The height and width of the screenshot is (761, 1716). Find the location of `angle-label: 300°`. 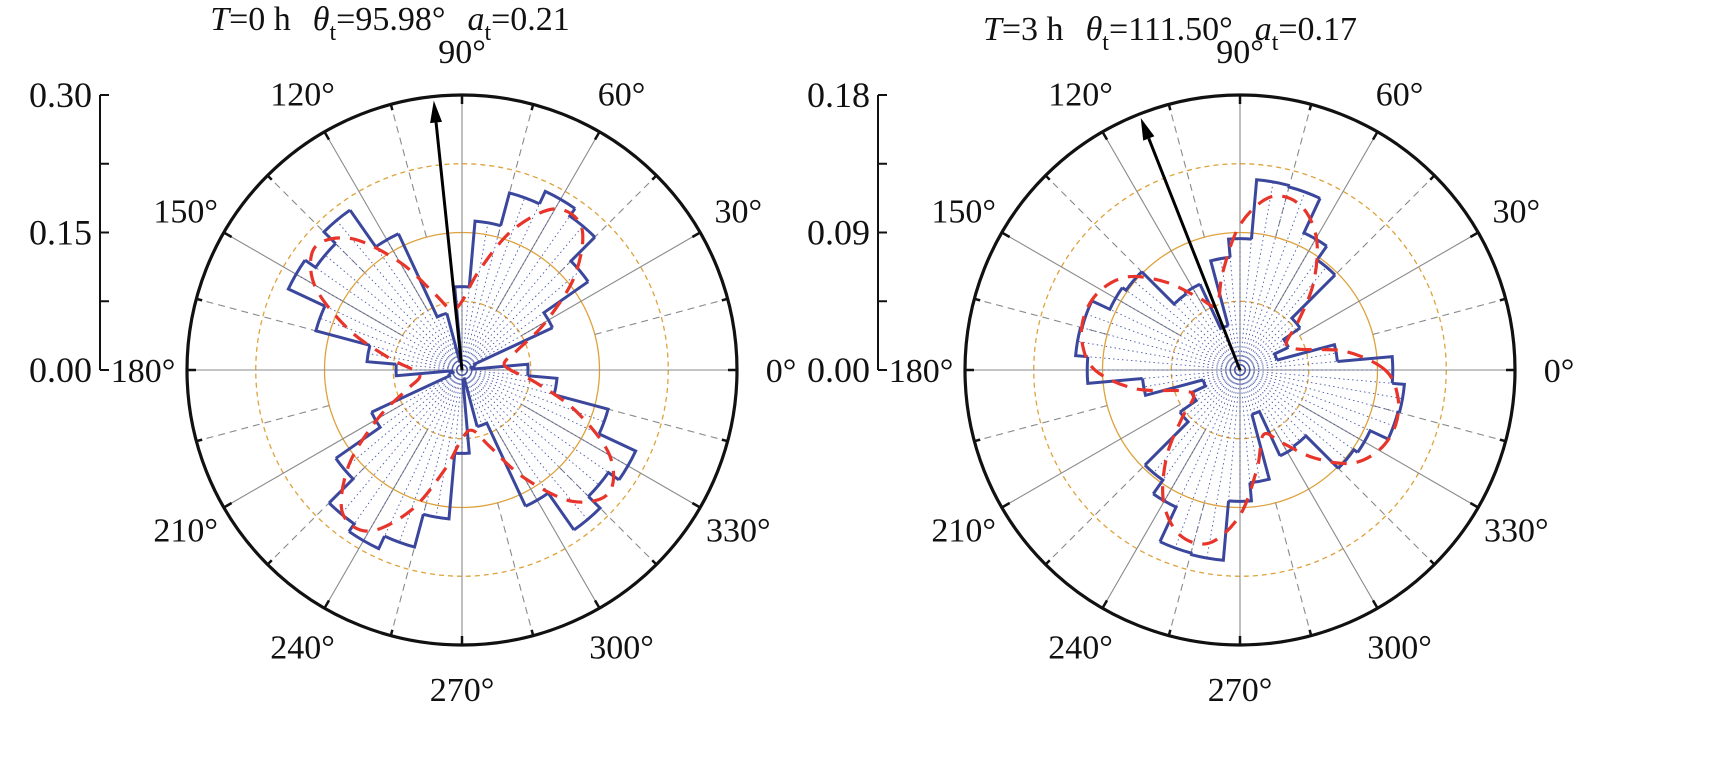

angle-label: 300° is located at coordinates (621, 647).